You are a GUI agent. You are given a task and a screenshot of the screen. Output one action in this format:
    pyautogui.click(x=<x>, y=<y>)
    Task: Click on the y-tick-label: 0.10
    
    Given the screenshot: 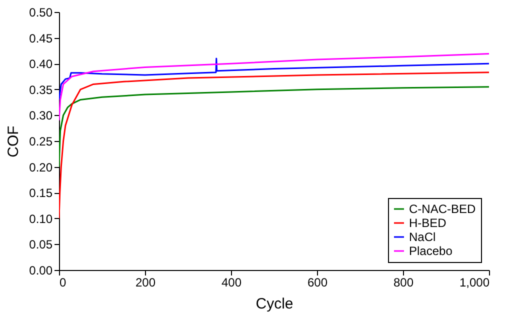 What is the action you would take?
    pyautogui.click(x=41, y=219)
    